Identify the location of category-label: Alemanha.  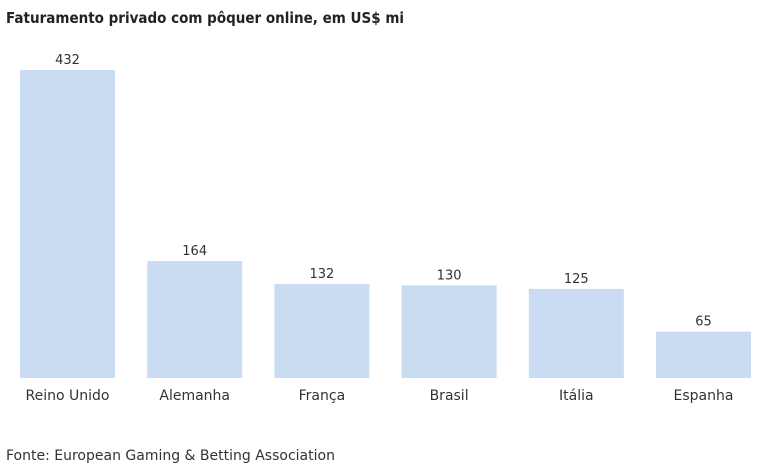
(194, 396).